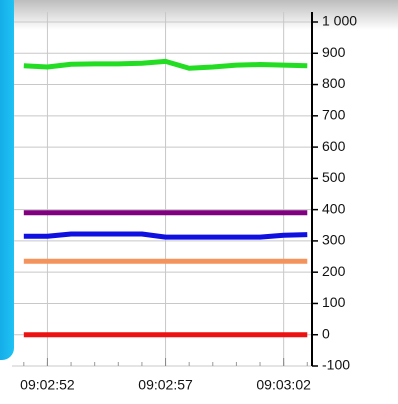 Image resolution: width=398 pixels, height=404 pixels. Describe the element at coordinates (334, 177) in the screenshot. I see `y-tick-label: 500` at that location.